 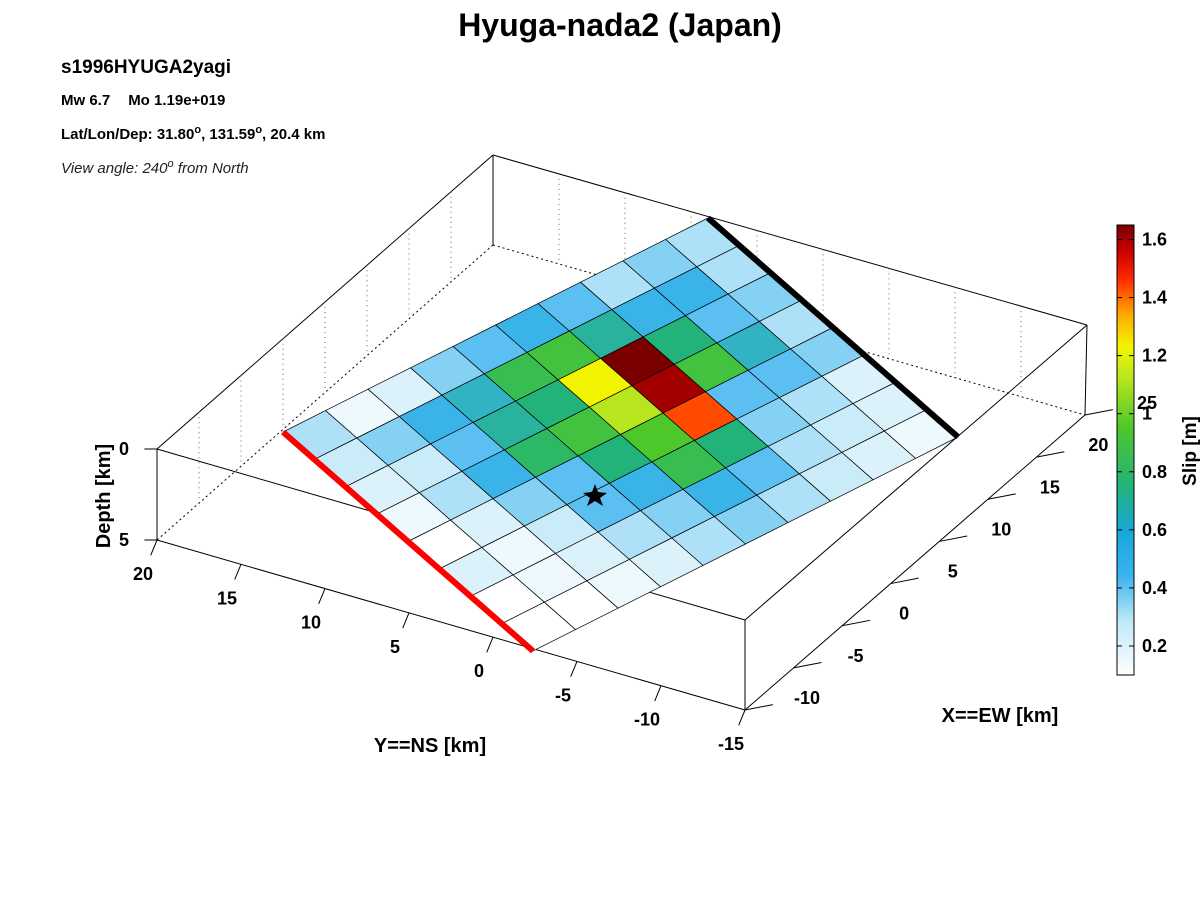 I want to click on colorbar-tick-label: 0.2, so click(x=1154, y=646).